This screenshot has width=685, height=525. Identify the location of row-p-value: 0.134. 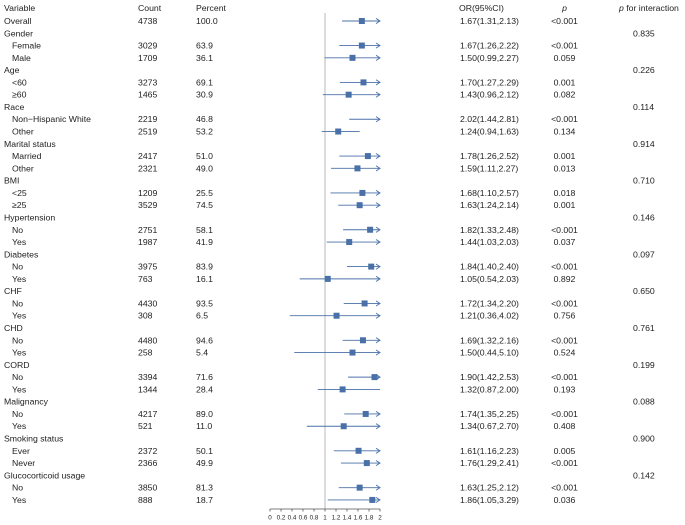
(565, 132).